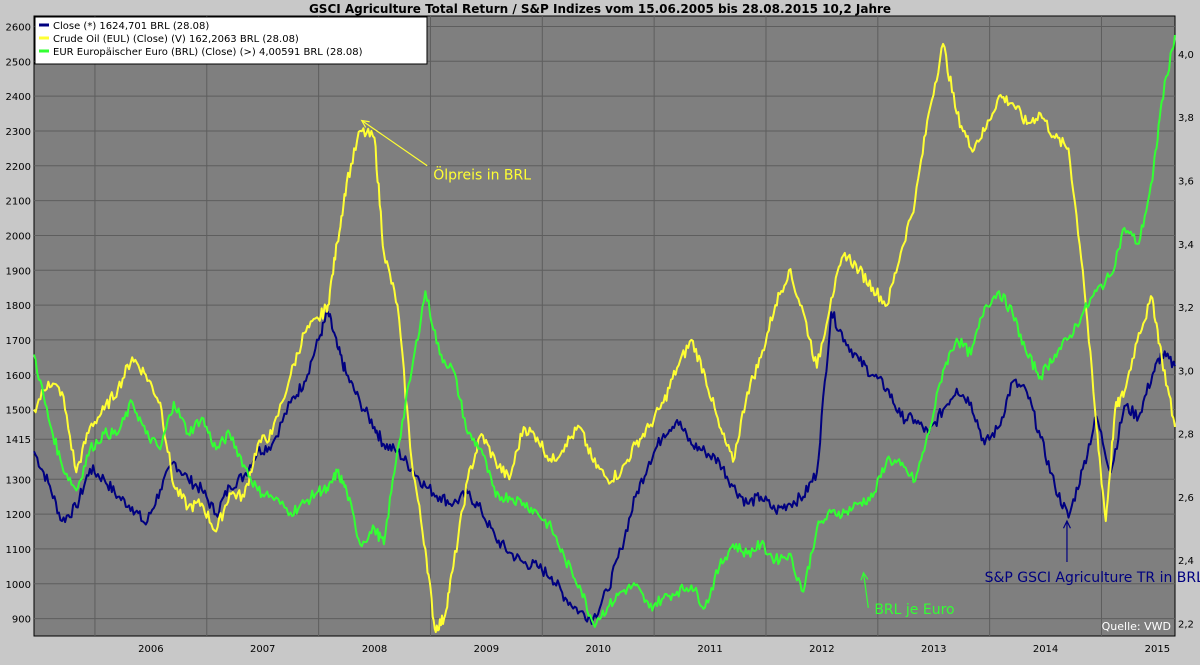 Image resolution: width=1200 pixels, height=665 pixels. Describe the element at coordinates (597, 649) in the screenshot. I see `x-tick-label: 2010` at that location.